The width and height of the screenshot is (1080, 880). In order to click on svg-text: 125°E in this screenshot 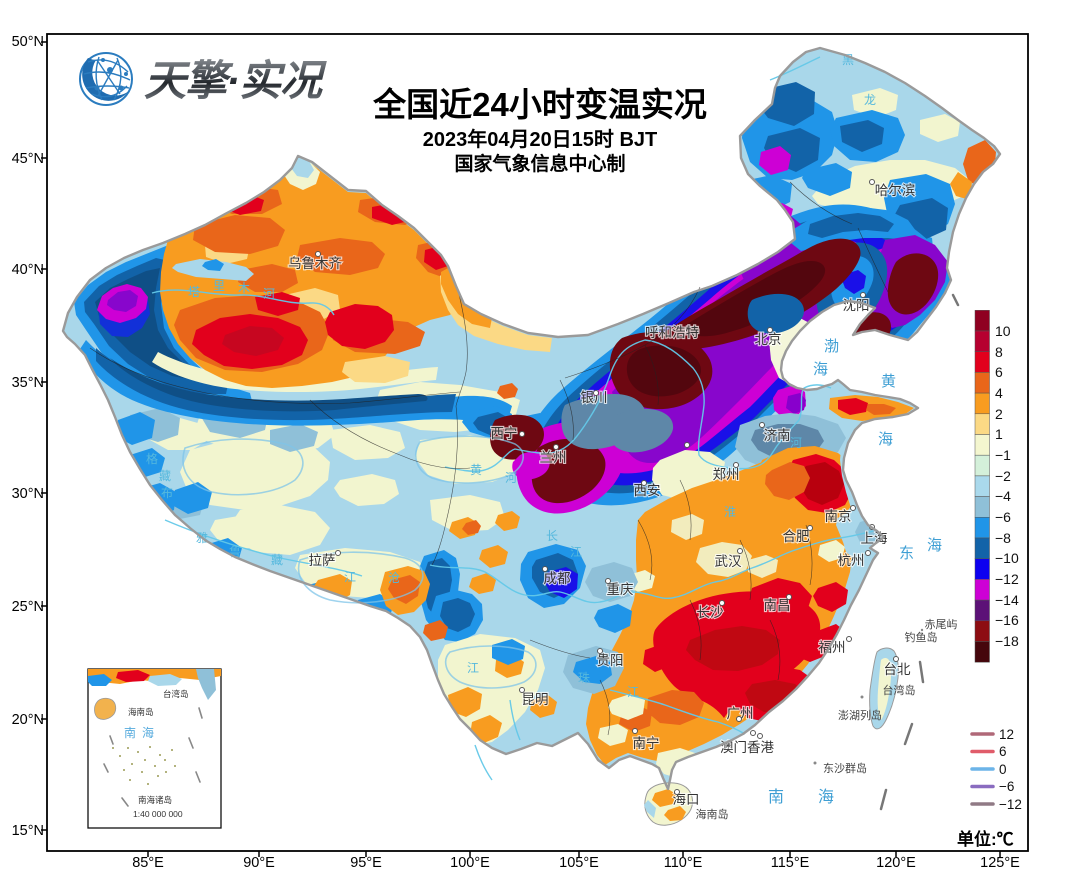, I will do `click(1000, 863)`.